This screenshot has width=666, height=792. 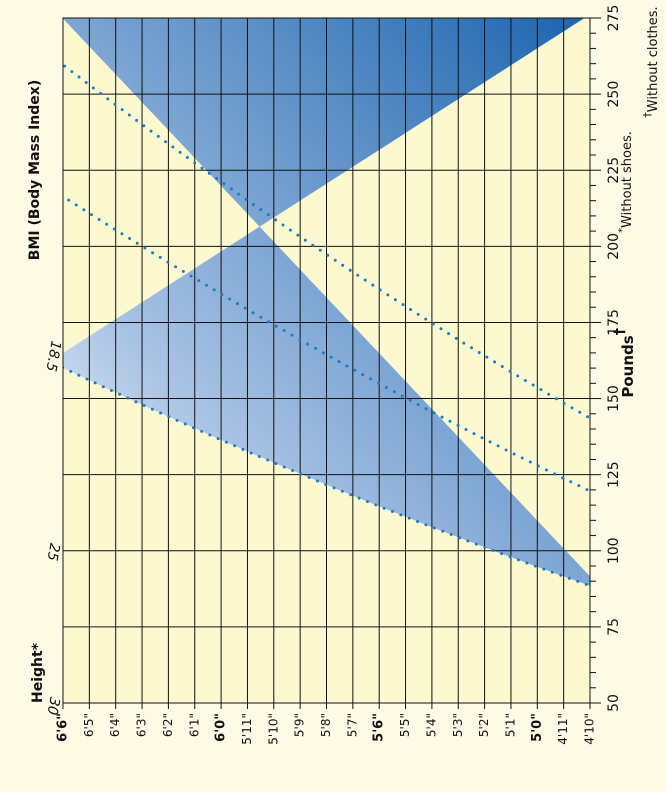 I want to click on height-tick-label: 5'9", so click(x=300, y=725).